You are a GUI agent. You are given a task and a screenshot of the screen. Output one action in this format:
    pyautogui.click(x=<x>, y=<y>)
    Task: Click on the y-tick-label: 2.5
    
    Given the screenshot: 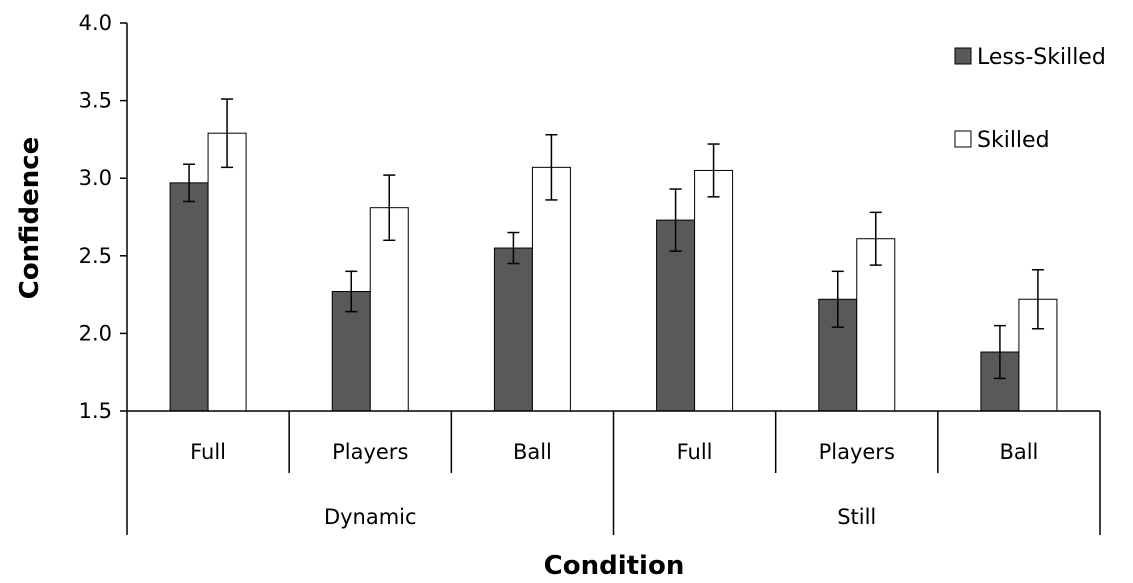 What is the action you would take?
    pyautogui.click(x=95, y=256)
    